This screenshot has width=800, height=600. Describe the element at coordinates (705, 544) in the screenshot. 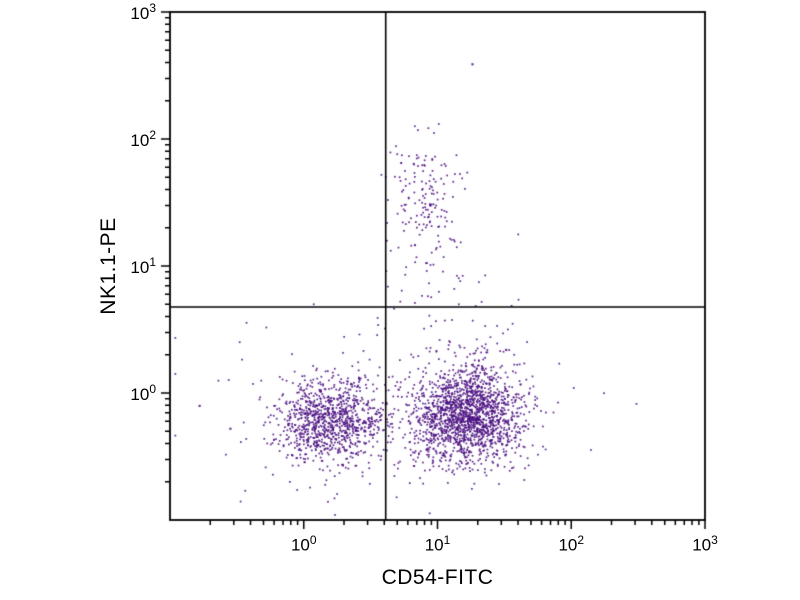

I see `x-tick-label-10e3: 10³` at that location.